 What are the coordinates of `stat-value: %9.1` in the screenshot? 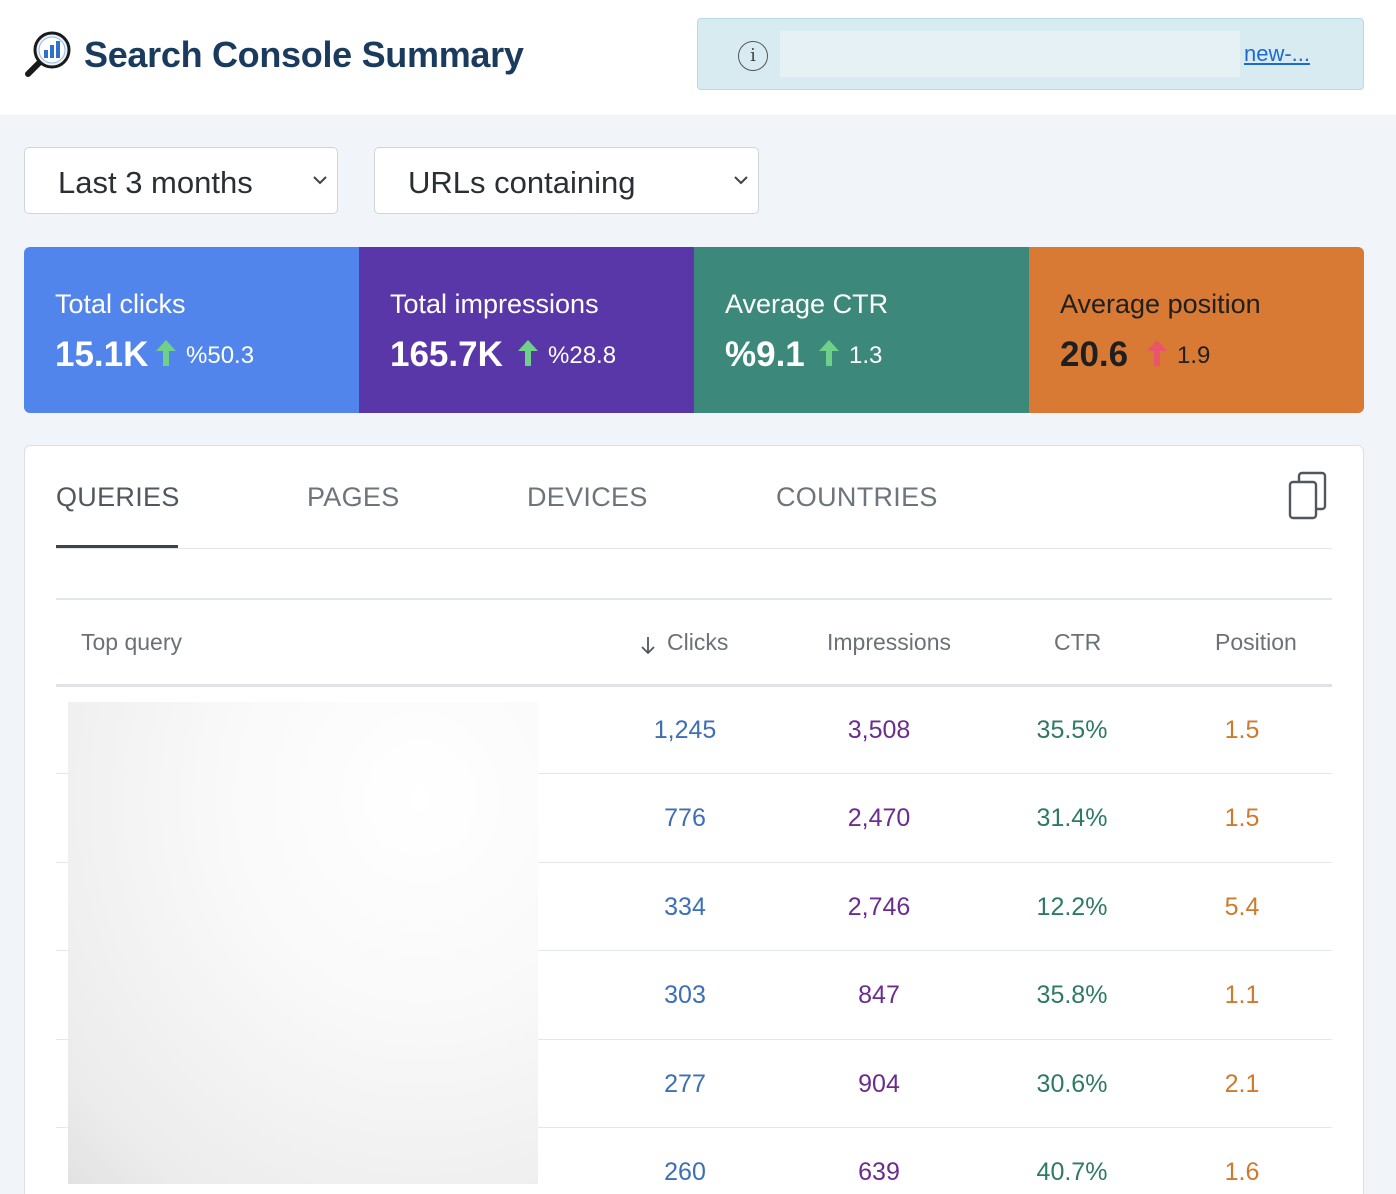 It's located at (765, 354).